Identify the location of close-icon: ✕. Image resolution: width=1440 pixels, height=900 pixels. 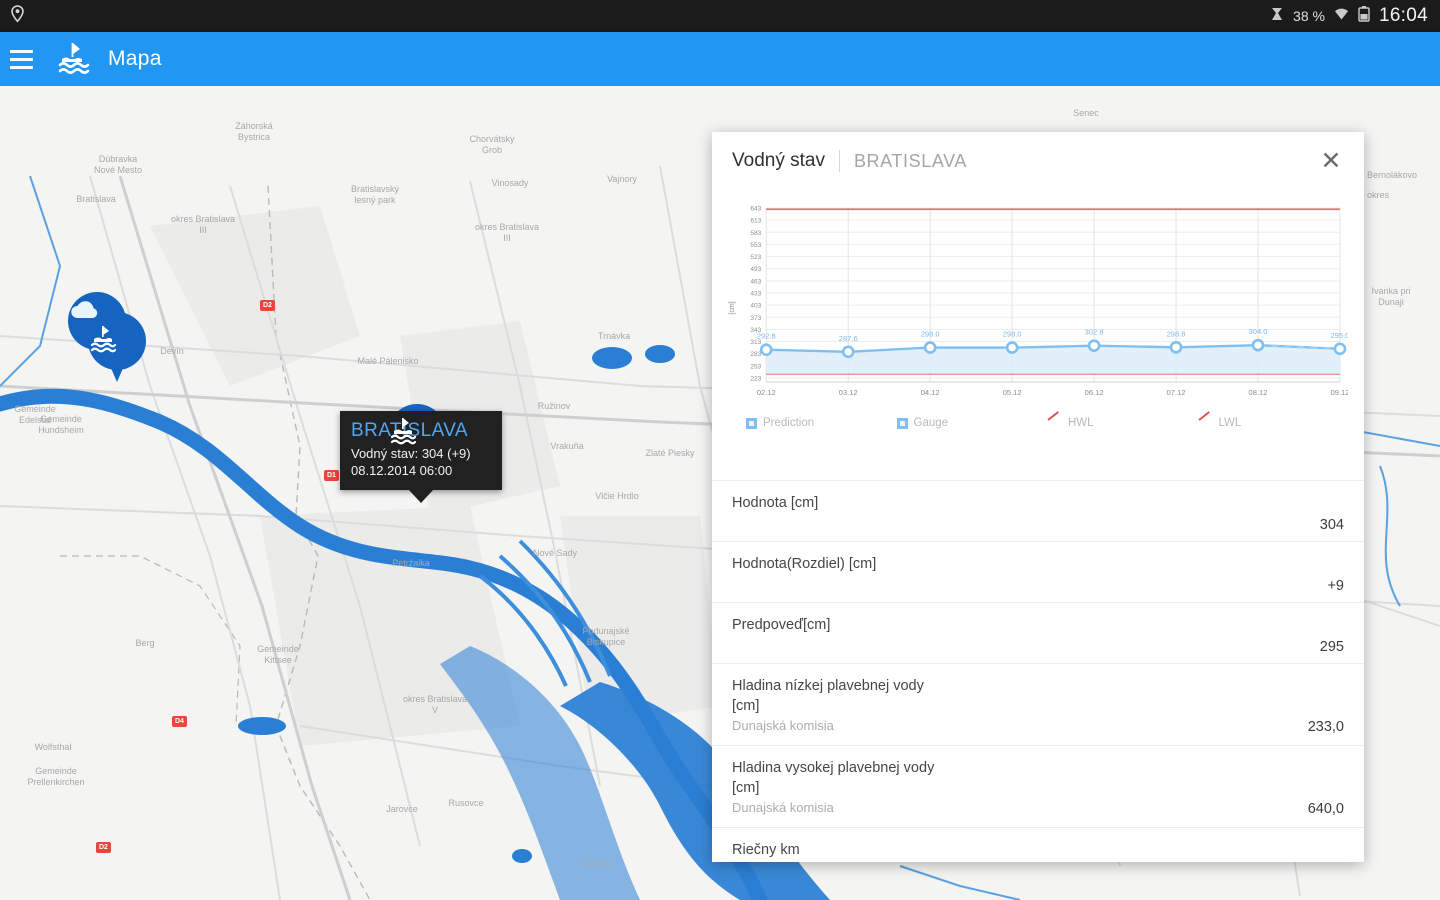
(1331, 160).